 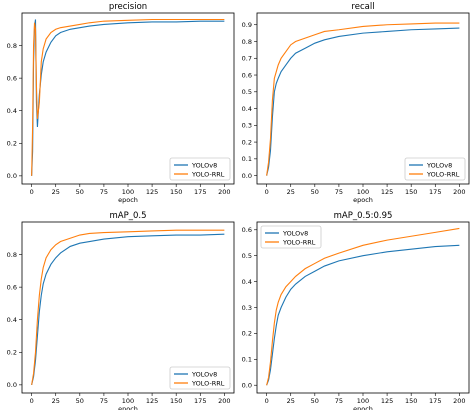 I want to click on y-tick-label: 0.9, so click(x=247, y=25).